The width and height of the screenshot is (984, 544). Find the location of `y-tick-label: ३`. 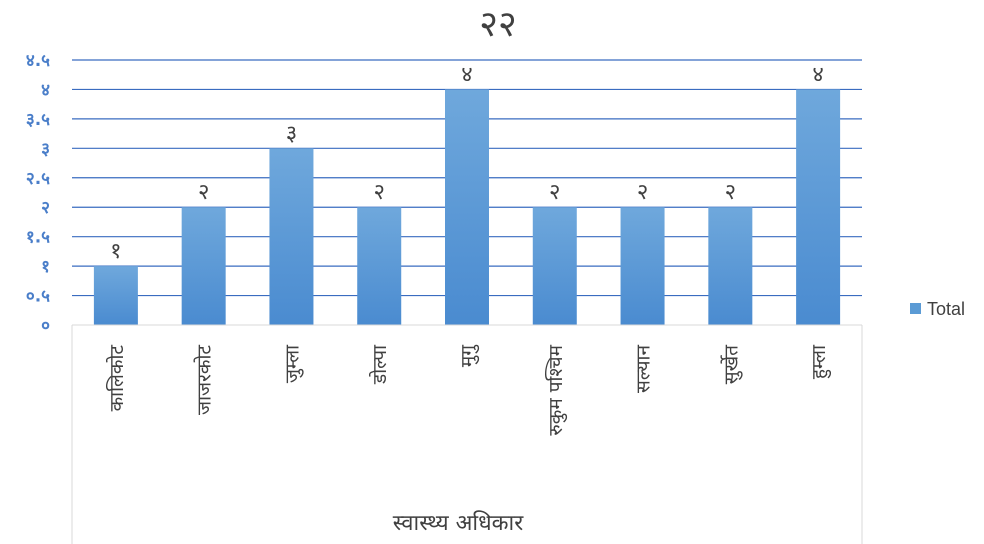

y-tick-label: ३ is located at coordinates (45, 149).